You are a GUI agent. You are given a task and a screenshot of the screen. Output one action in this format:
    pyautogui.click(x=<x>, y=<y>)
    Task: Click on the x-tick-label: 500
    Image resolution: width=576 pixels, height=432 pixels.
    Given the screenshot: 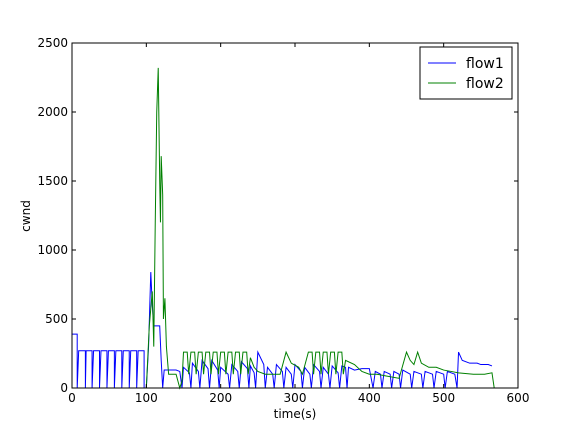 What is the action you would take?
    pyautogui.click(x=443, y=398)
    